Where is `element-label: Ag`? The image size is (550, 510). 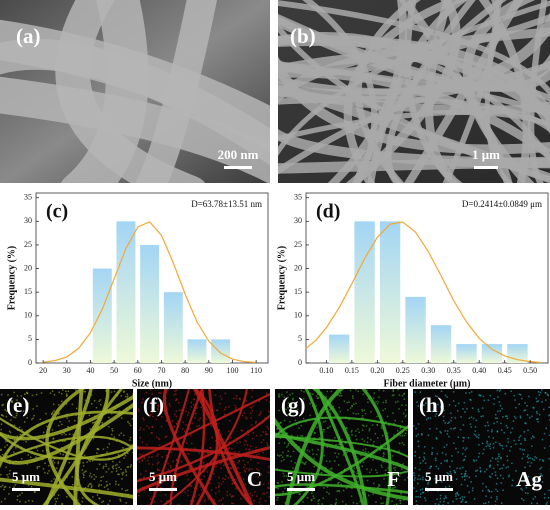 element-label: Ag is located at coordinates (529, 479).